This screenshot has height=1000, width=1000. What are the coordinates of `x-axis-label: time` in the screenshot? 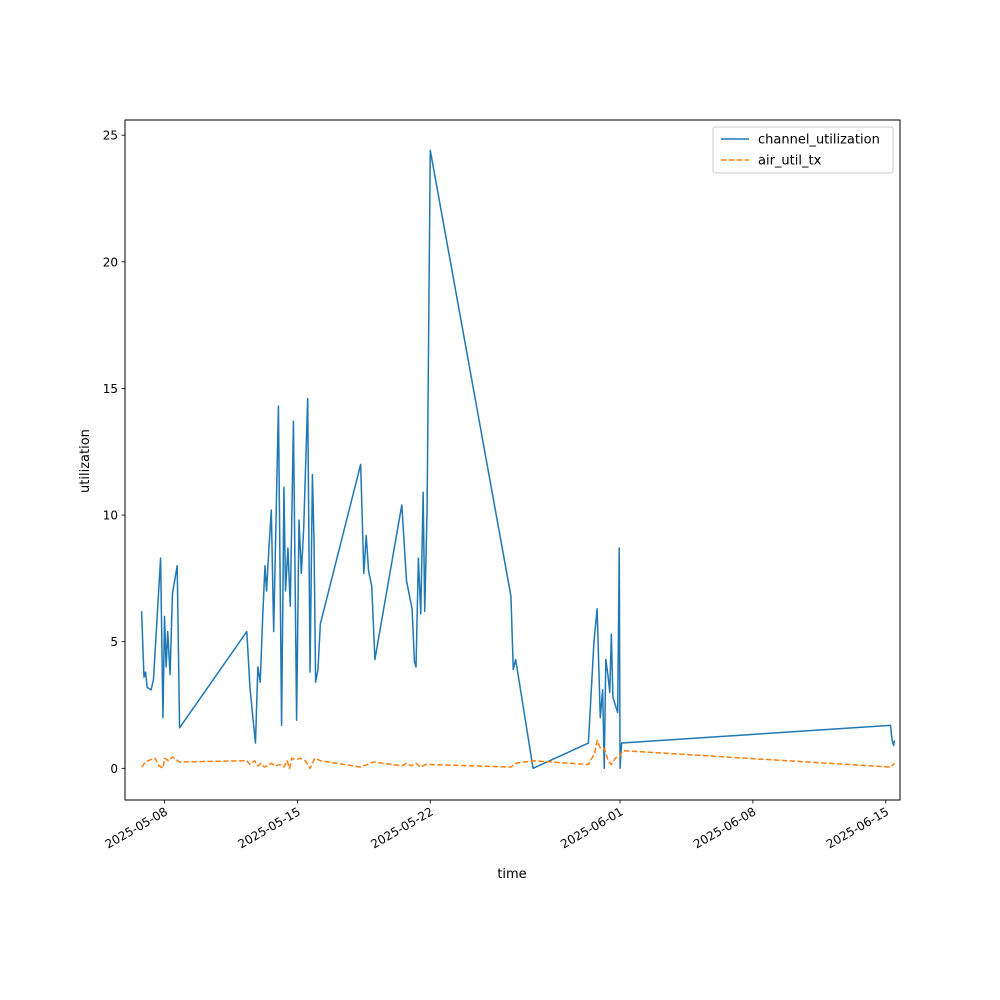 It's located at (511, 874).